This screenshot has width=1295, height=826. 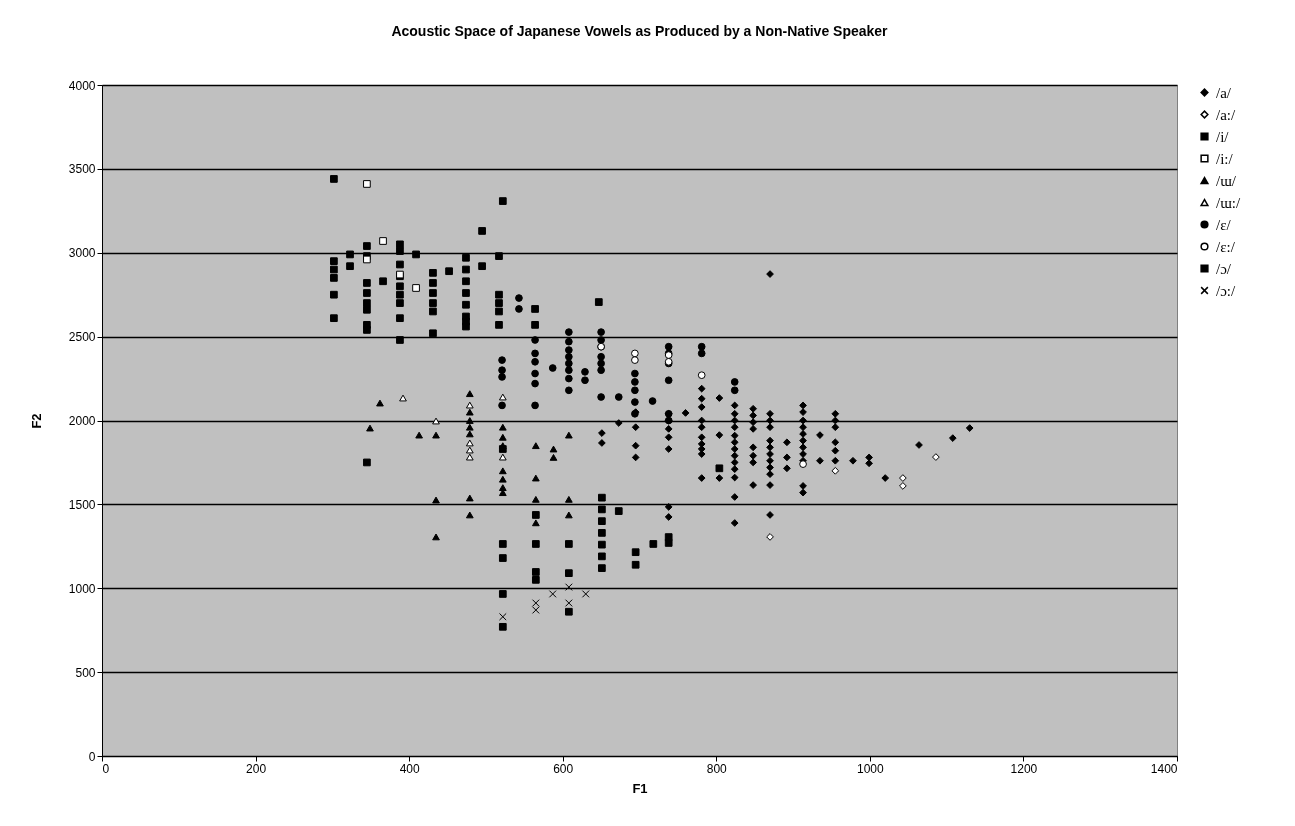 What do you see at coordinates (1024, 768) in the screenshot?
I see `x-tick-label: 1200` at bounding box center [1024, 768].